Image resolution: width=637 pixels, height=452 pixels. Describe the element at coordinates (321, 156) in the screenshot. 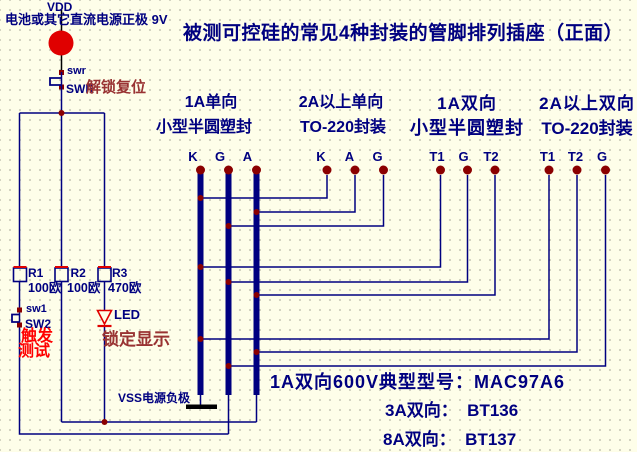

I see `pin-label-k2: K` at that location.